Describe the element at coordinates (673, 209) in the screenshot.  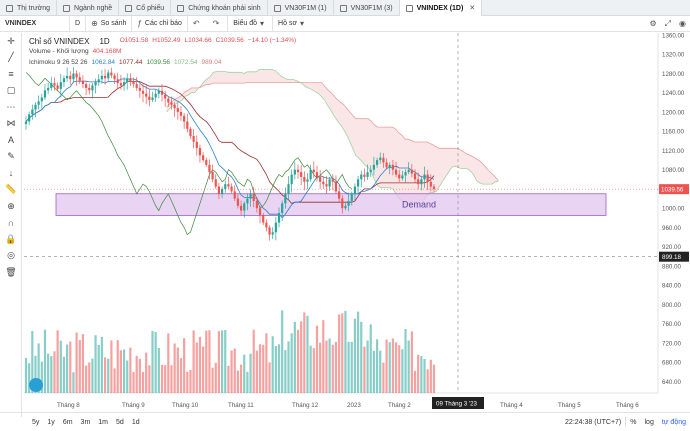
I see `price-tick-label: 1000.00` at that location.